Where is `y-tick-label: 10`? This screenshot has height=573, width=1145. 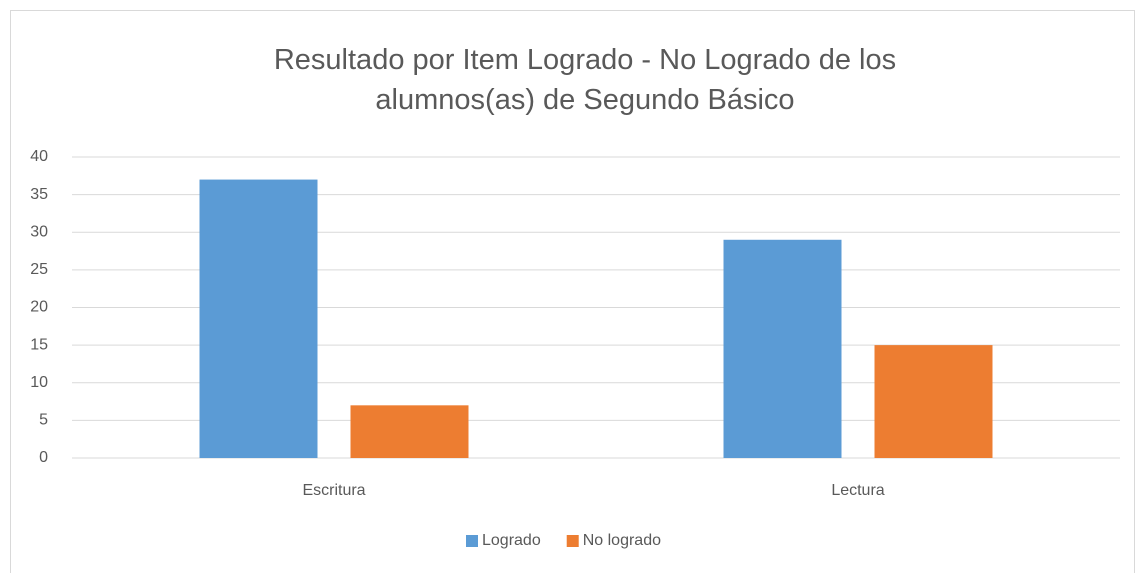
y-tick-label: 10 is located at coordinates (39, 382).